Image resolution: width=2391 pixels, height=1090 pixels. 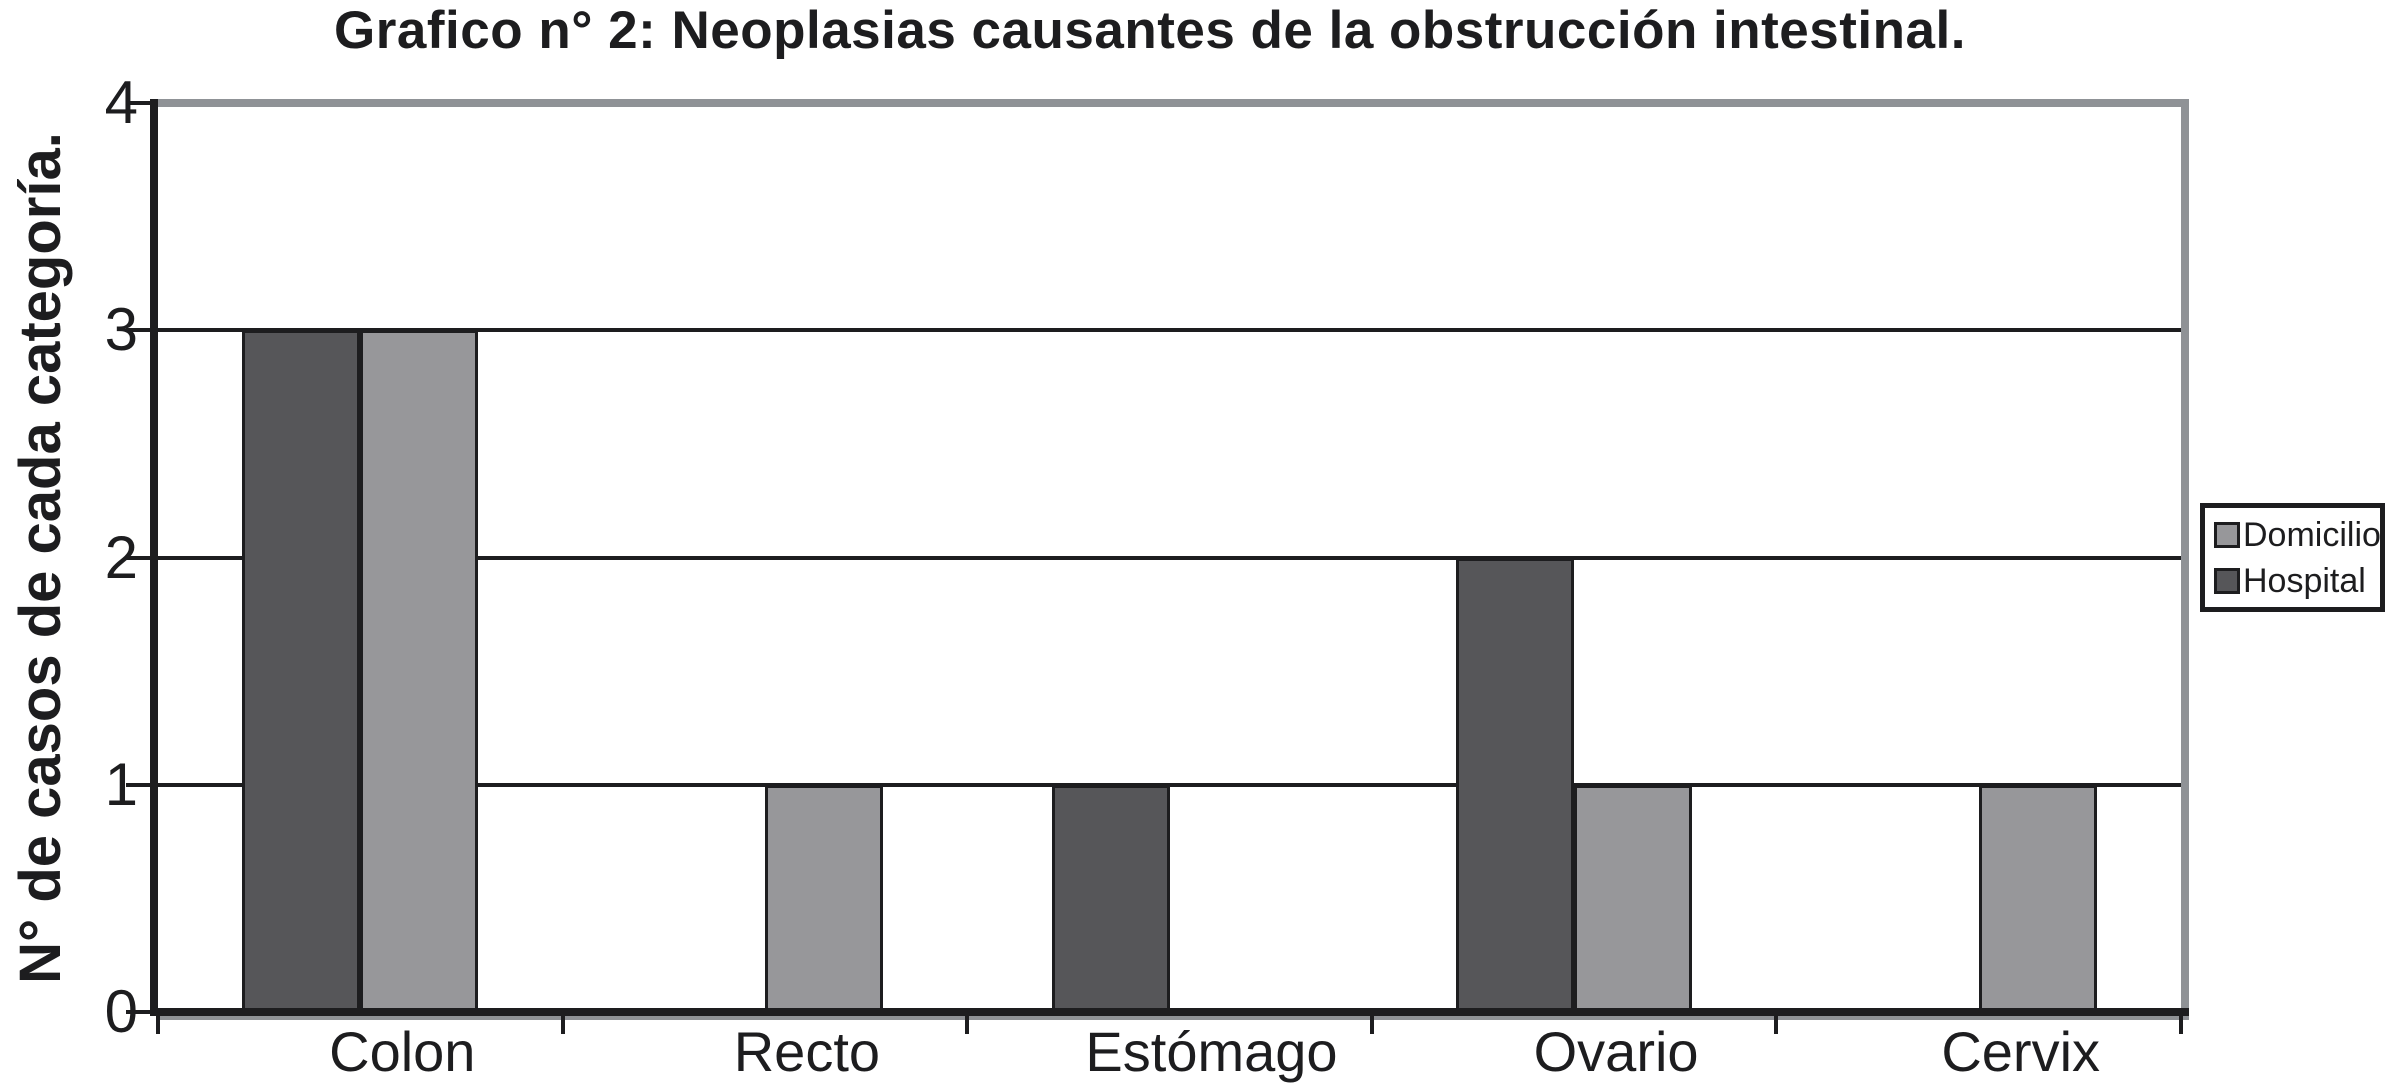 What do you see at coordinates (121, 557) in the screenshot?
I see `y-tick-label-2: 2` at bounding box center [121, 557].